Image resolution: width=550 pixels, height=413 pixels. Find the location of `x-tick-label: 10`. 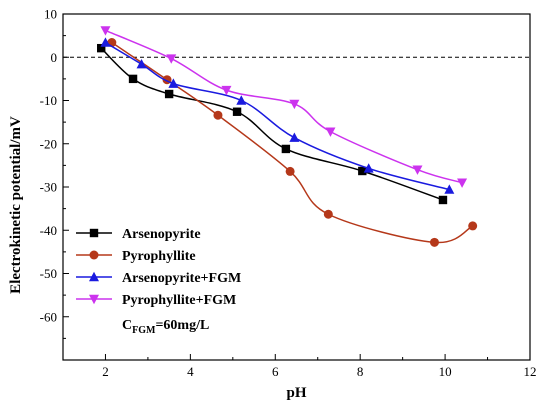

x-tick-label: 10 is located at coordinates (445, 371).